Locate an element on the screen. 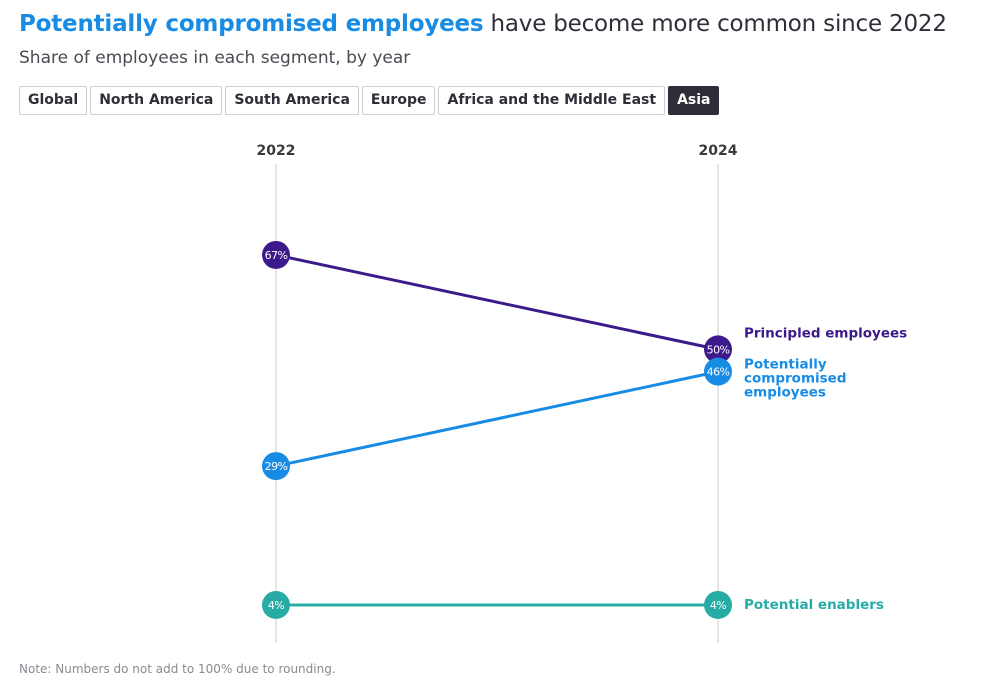 This screenshot has width=999, height=697. series-label-principled-employees: Principled employees is located at coordinates (825, 333).